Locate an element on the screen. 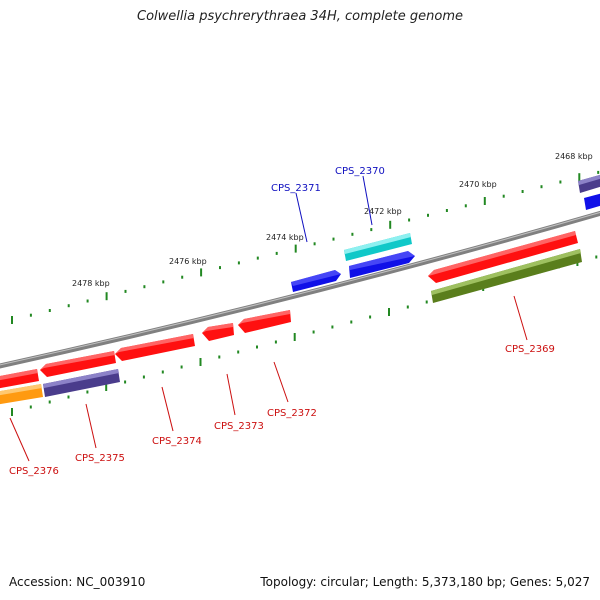 The image size is (600, 600). leader-cps2374 is located at coordinates (167, 409).